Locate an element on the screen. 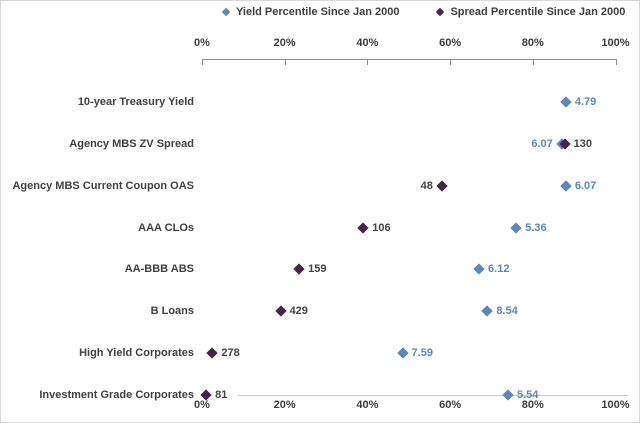  category-label: AA-BBB ABS is located at coordinates (159, 269).